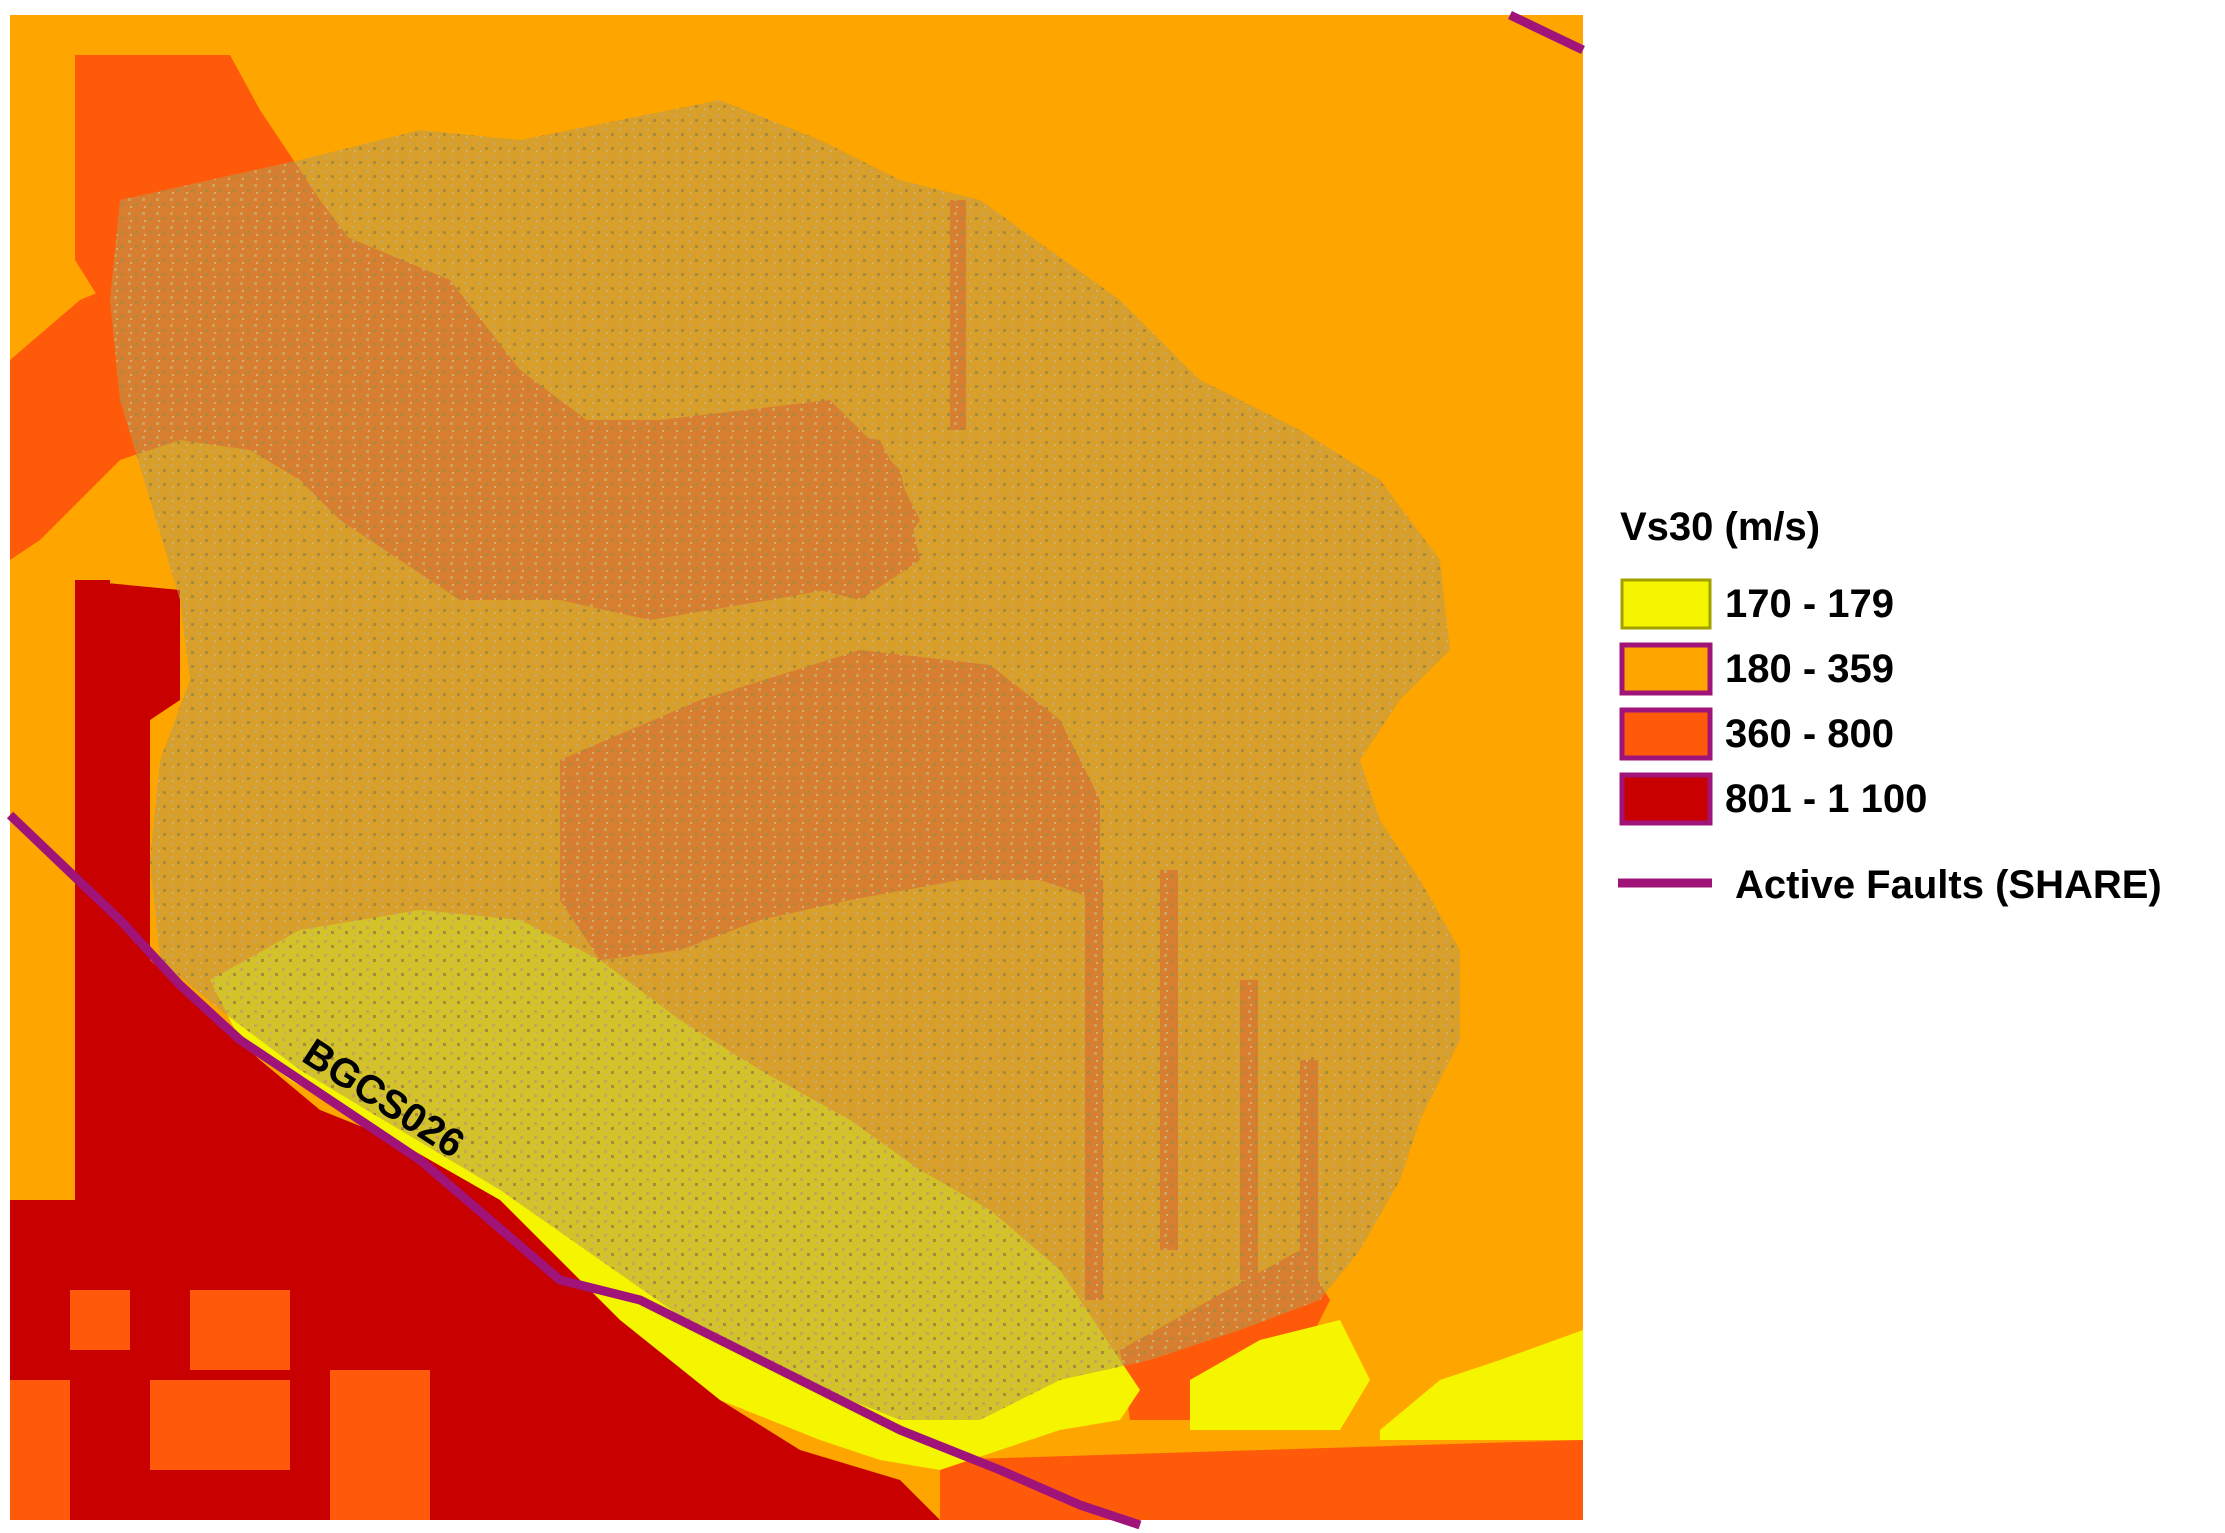  Describe the element at coordinates (92, 740) in the screenshot. I see `class-801-1100-strip` at that location.